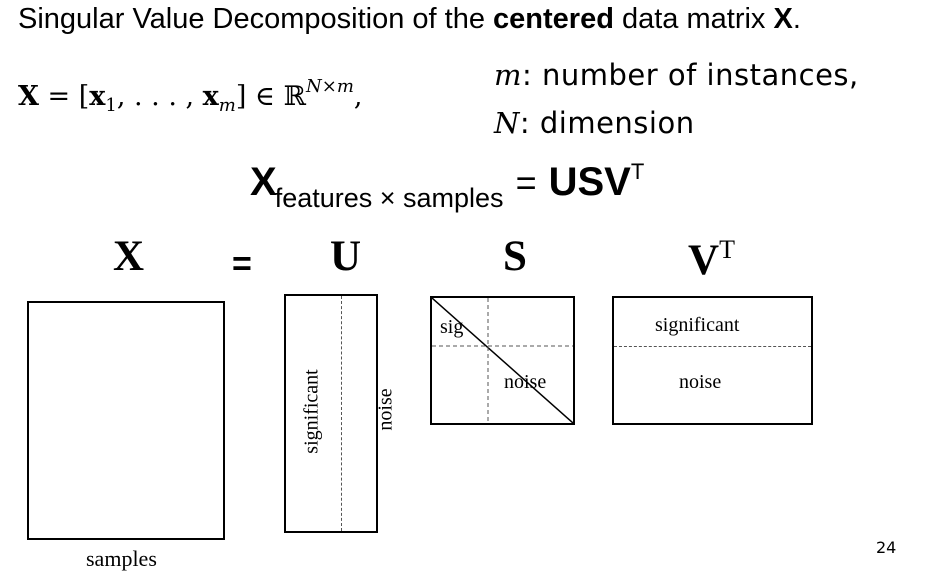  What do you see at coordinates (270, 96) in the screenshot?
I see `math-element-of-r: ] ∈ ℝ` at bounding box center [270, 96].